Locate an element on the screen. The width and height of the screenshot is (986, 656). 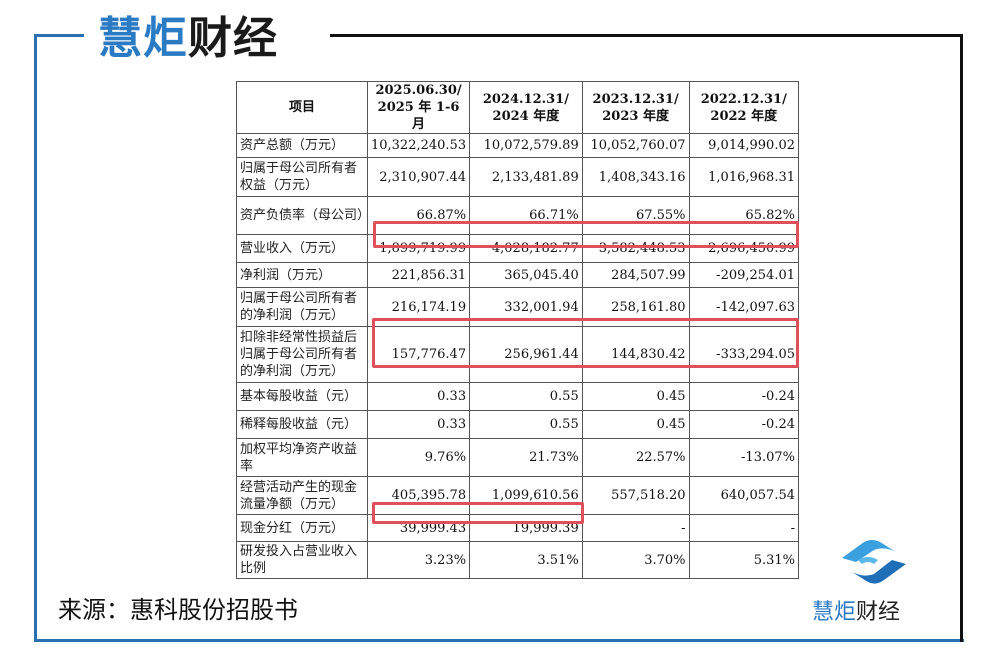
row-label: 营业收入（万元） is located at coordinates (302, 248).